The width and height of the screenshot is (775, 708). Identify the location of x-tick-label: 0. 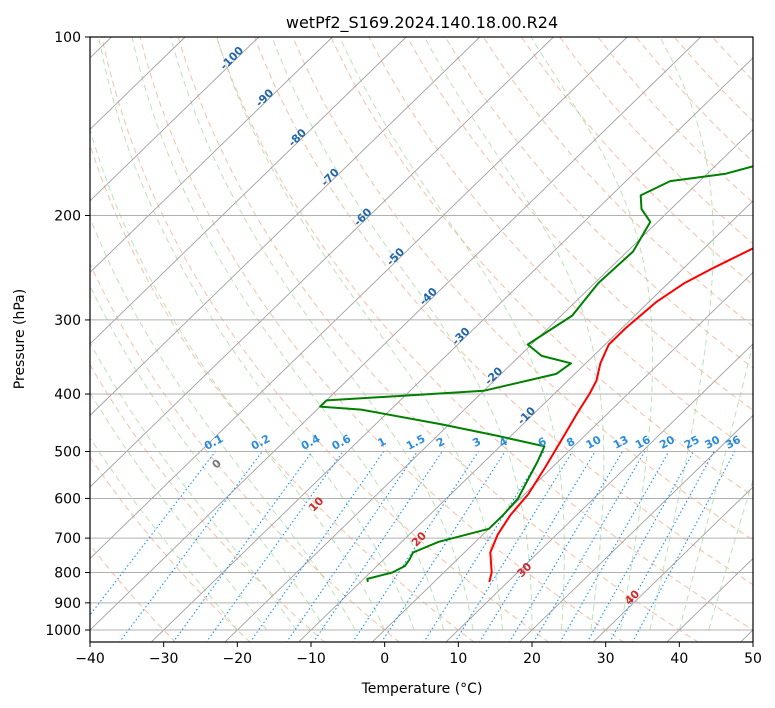
(384, 659).